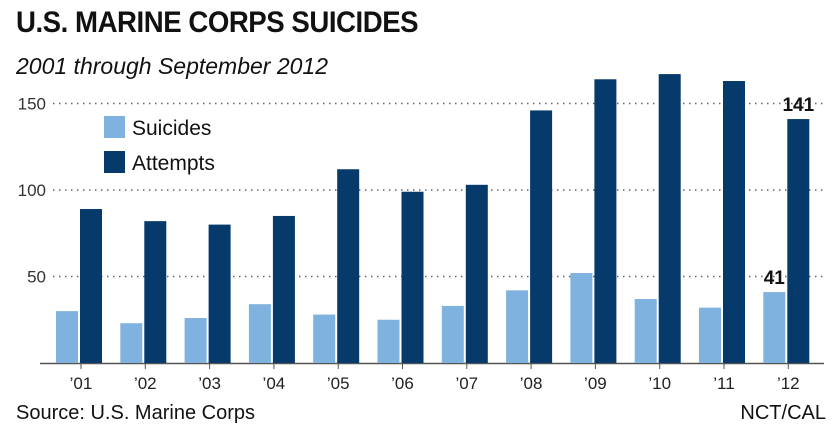 This screenshot has width=840, height=441. What do you see at coordinates (159, 145) in the screenshot?
I see `legend: Suicides Attempts` at bounding box center [159, 145].